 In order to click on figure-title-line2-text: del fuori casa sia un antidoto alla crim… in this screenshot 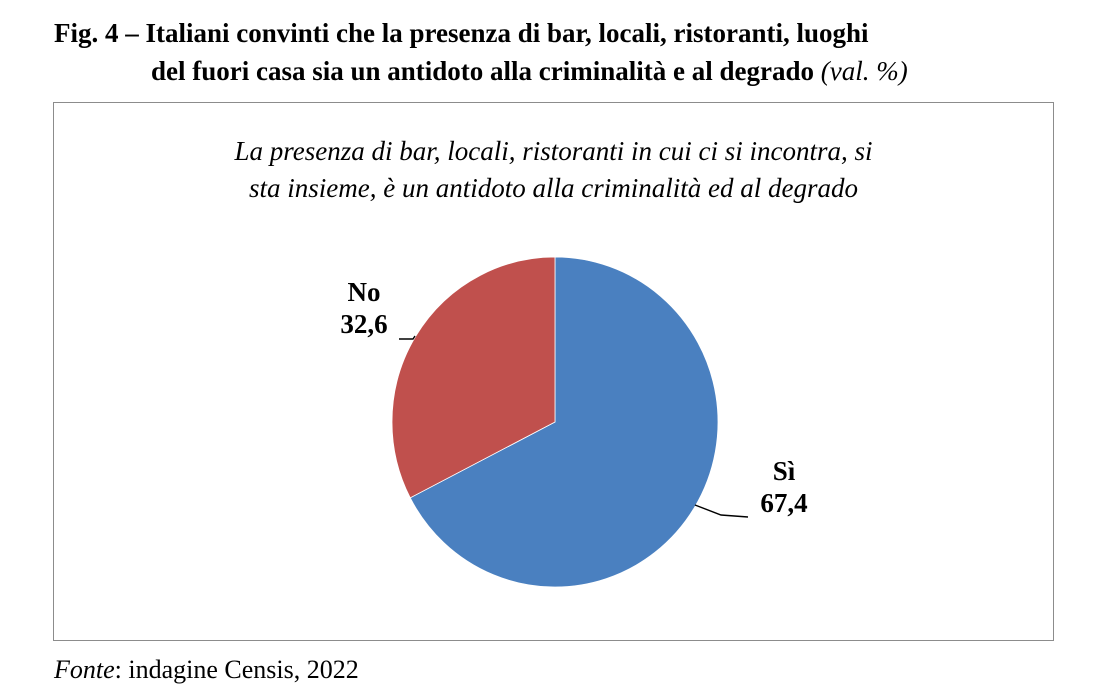, I will do `click(483, 71)`.